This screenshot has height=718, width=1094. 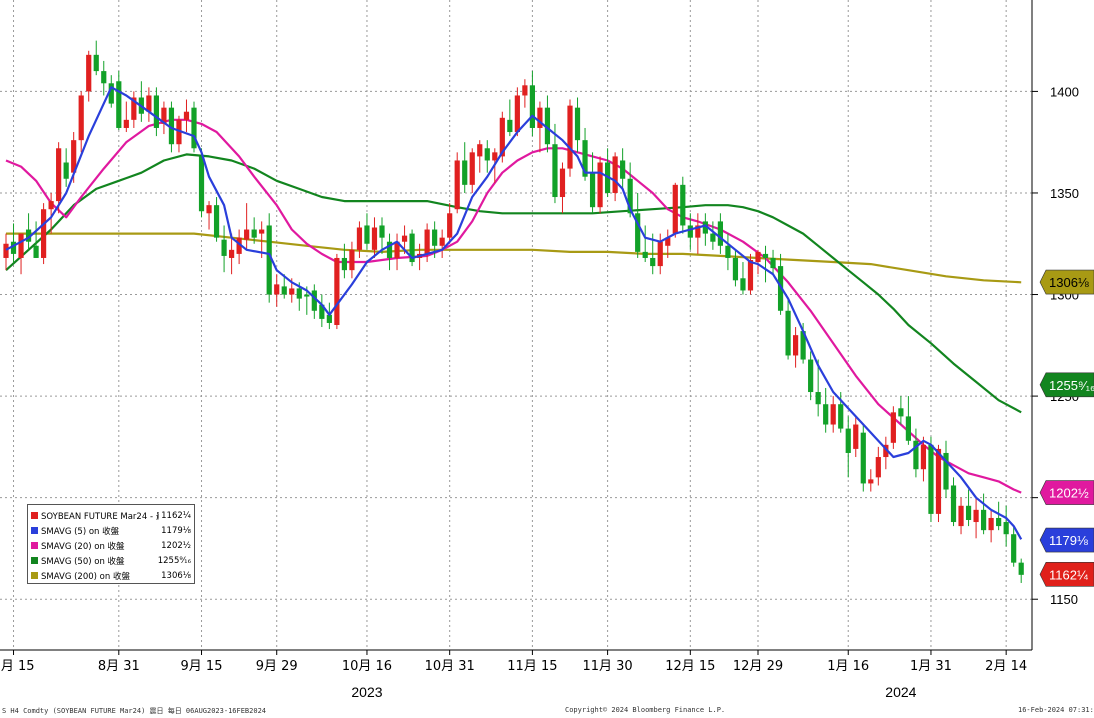 I want to click on y-tick-label: 1150, so click(x=1064, y=599).